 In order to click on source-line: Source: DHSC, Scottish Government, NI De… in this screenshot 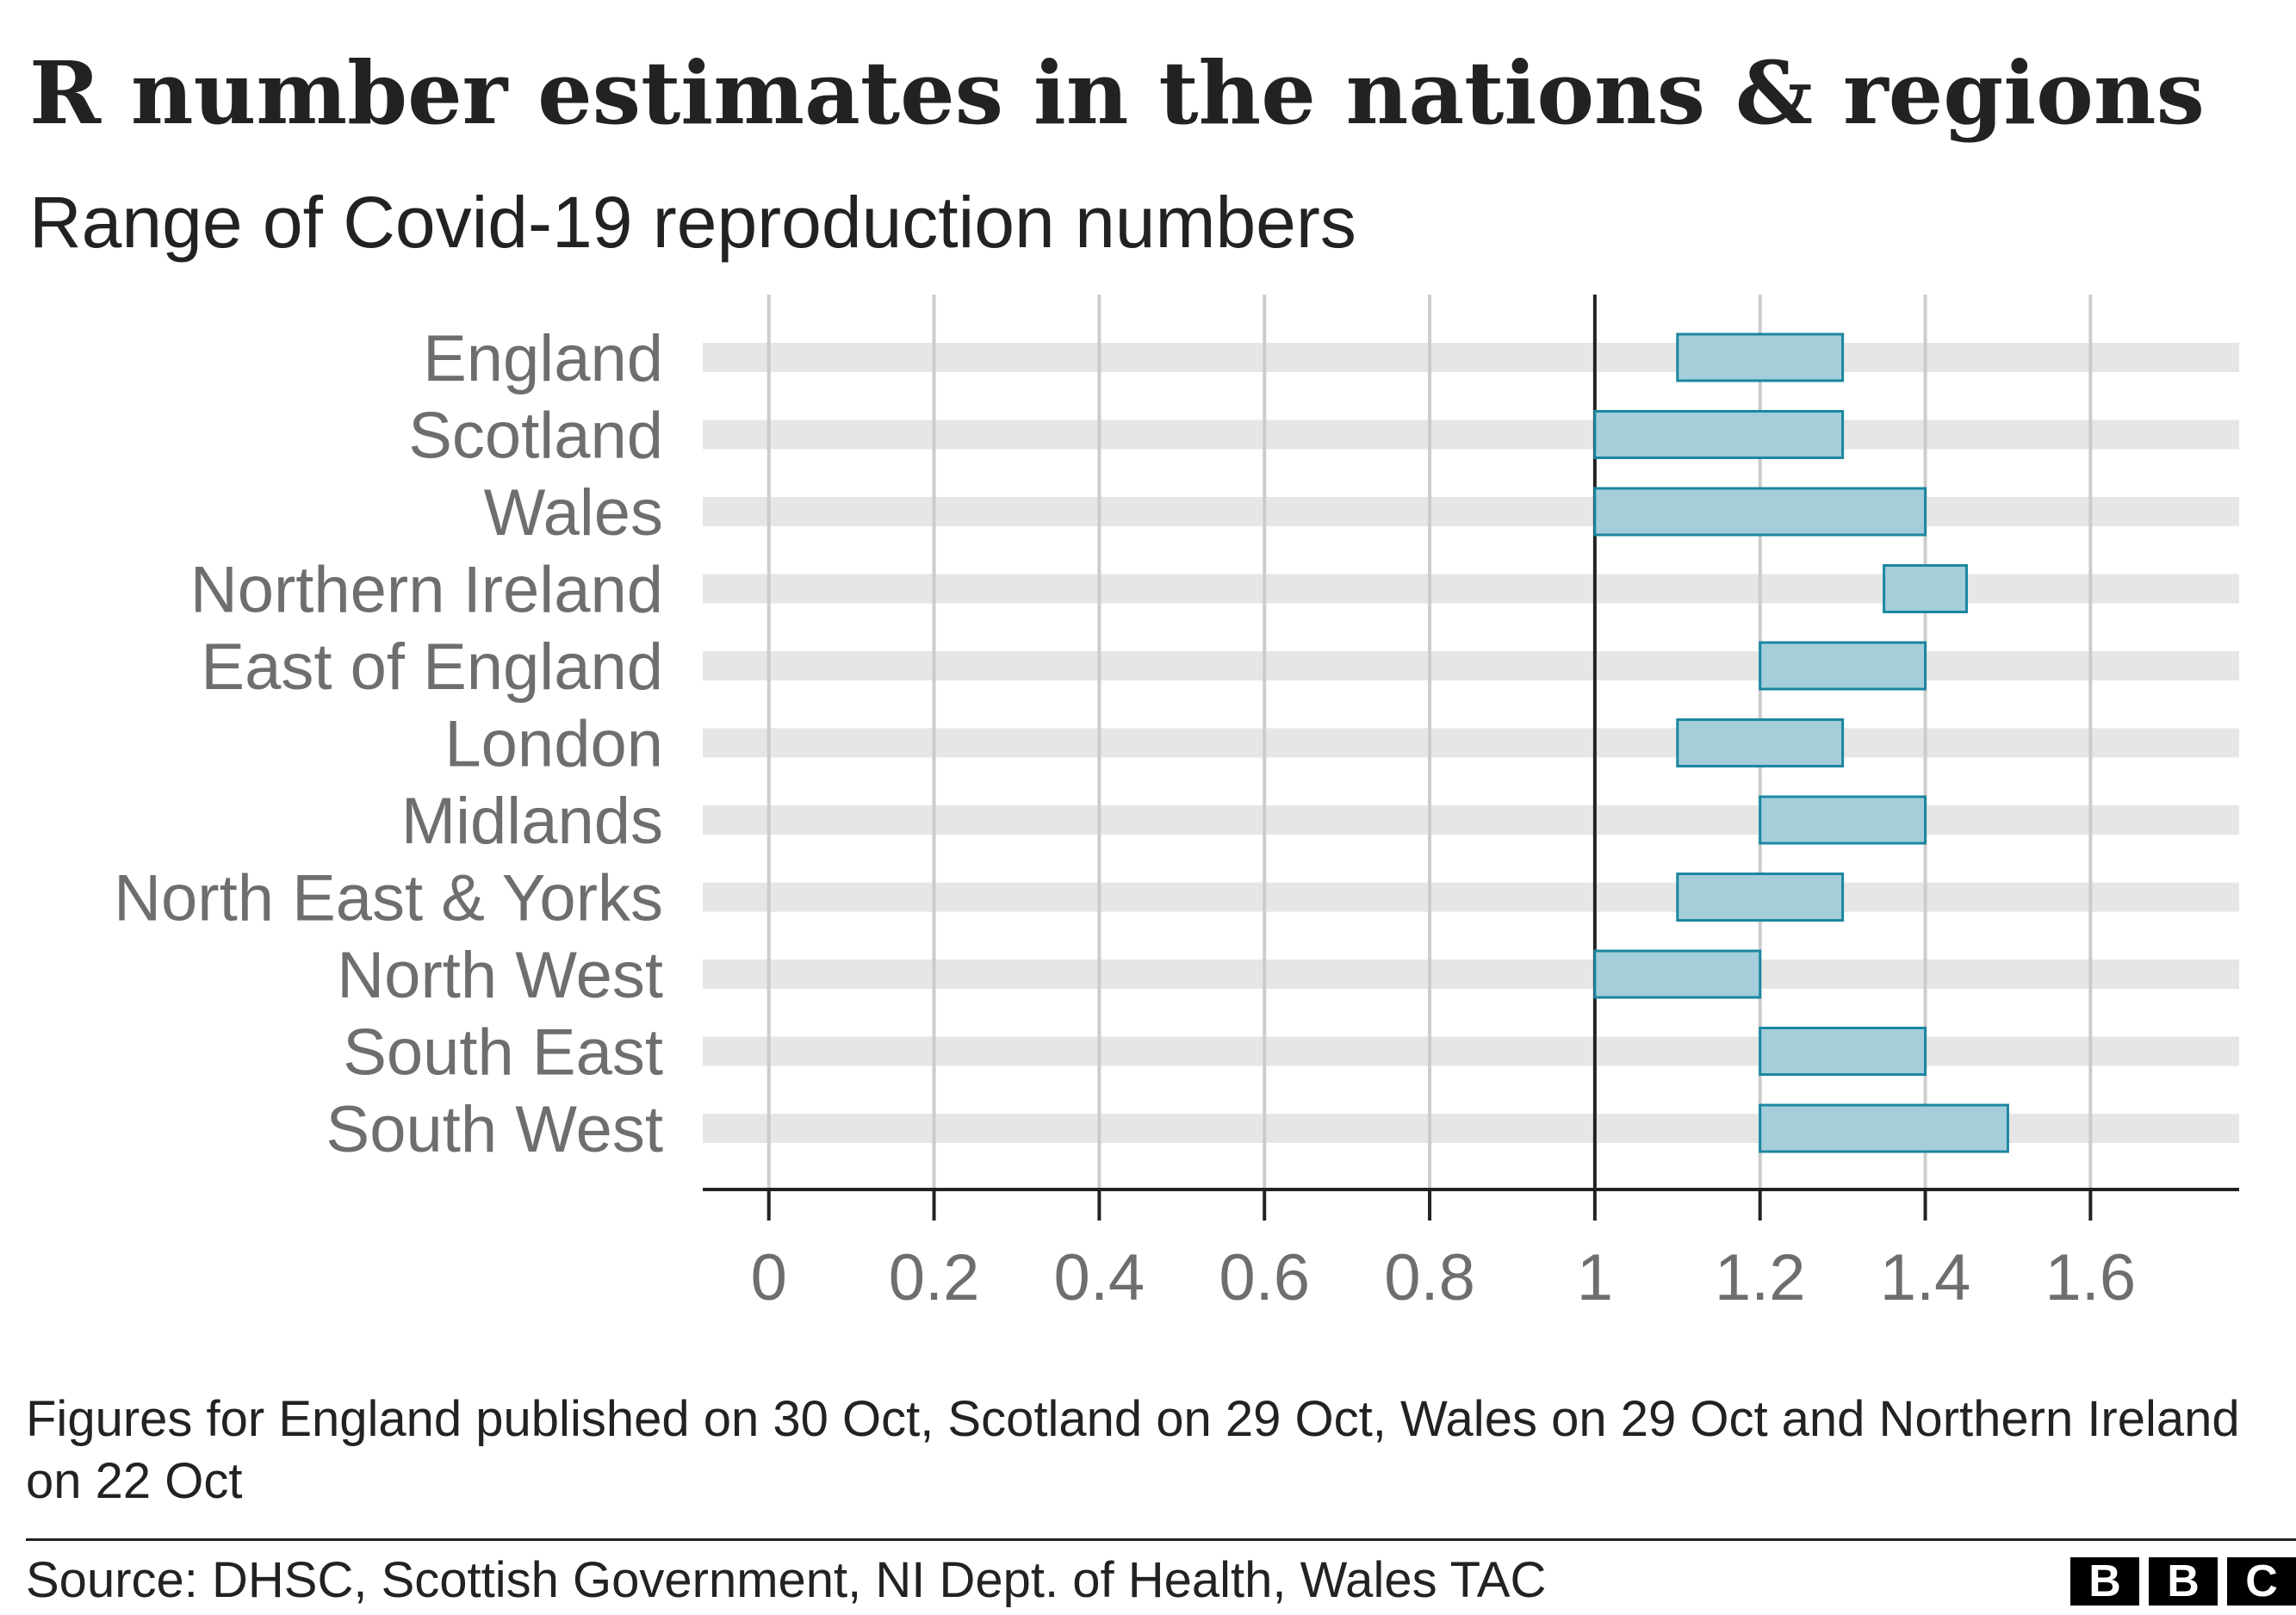, I will do `click(786, 1580)`.